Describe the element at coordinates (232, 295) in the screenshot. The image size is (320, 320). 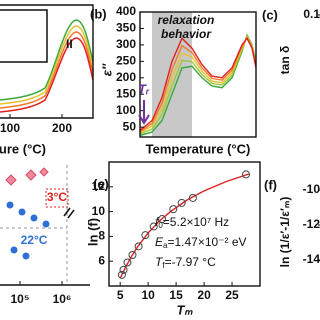
I see `x-tick-label: 25` at that location.